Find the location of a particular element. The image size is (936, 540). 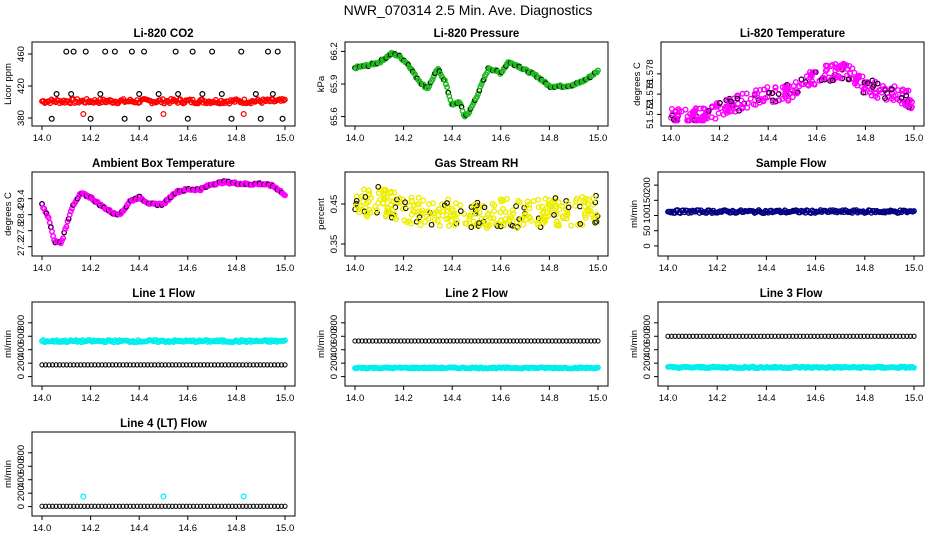

y-axis-label: Licor ppm is located at coordinates (8, 84).